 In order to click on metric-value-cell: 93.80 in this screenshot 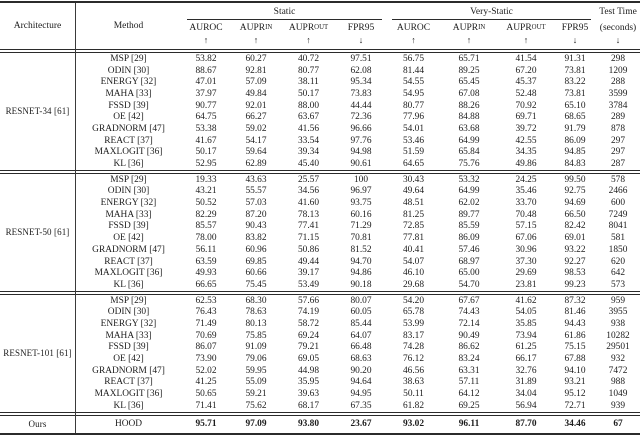, I will do `click(308, 424)`.